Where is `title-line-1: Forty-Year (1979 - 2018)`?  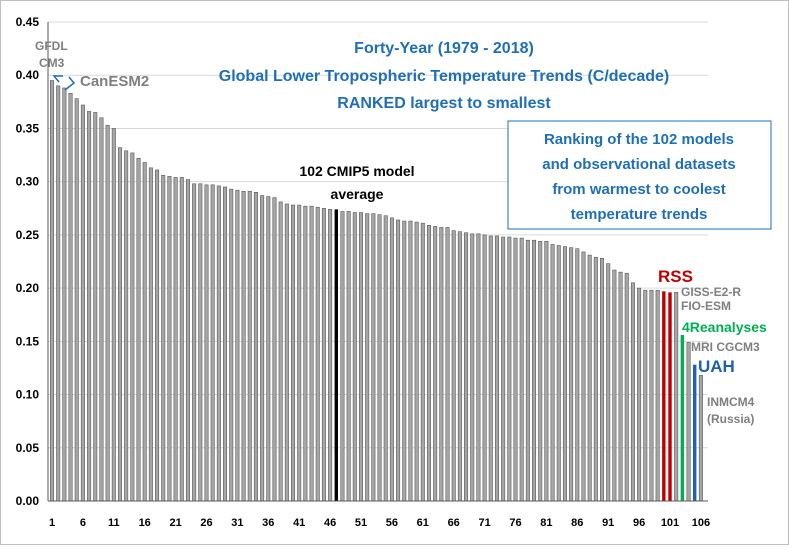
title-line-1: Forty-Year (1979 - 2018) is located at coordinates (444, 48).